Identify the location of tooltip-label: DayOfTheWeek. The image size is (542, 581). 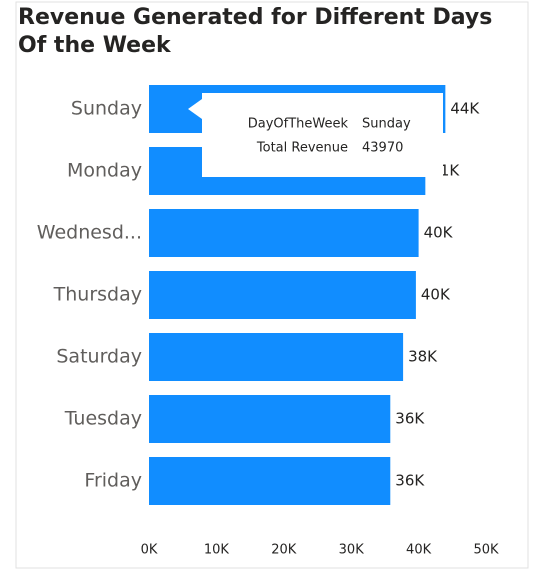
(298, 124).